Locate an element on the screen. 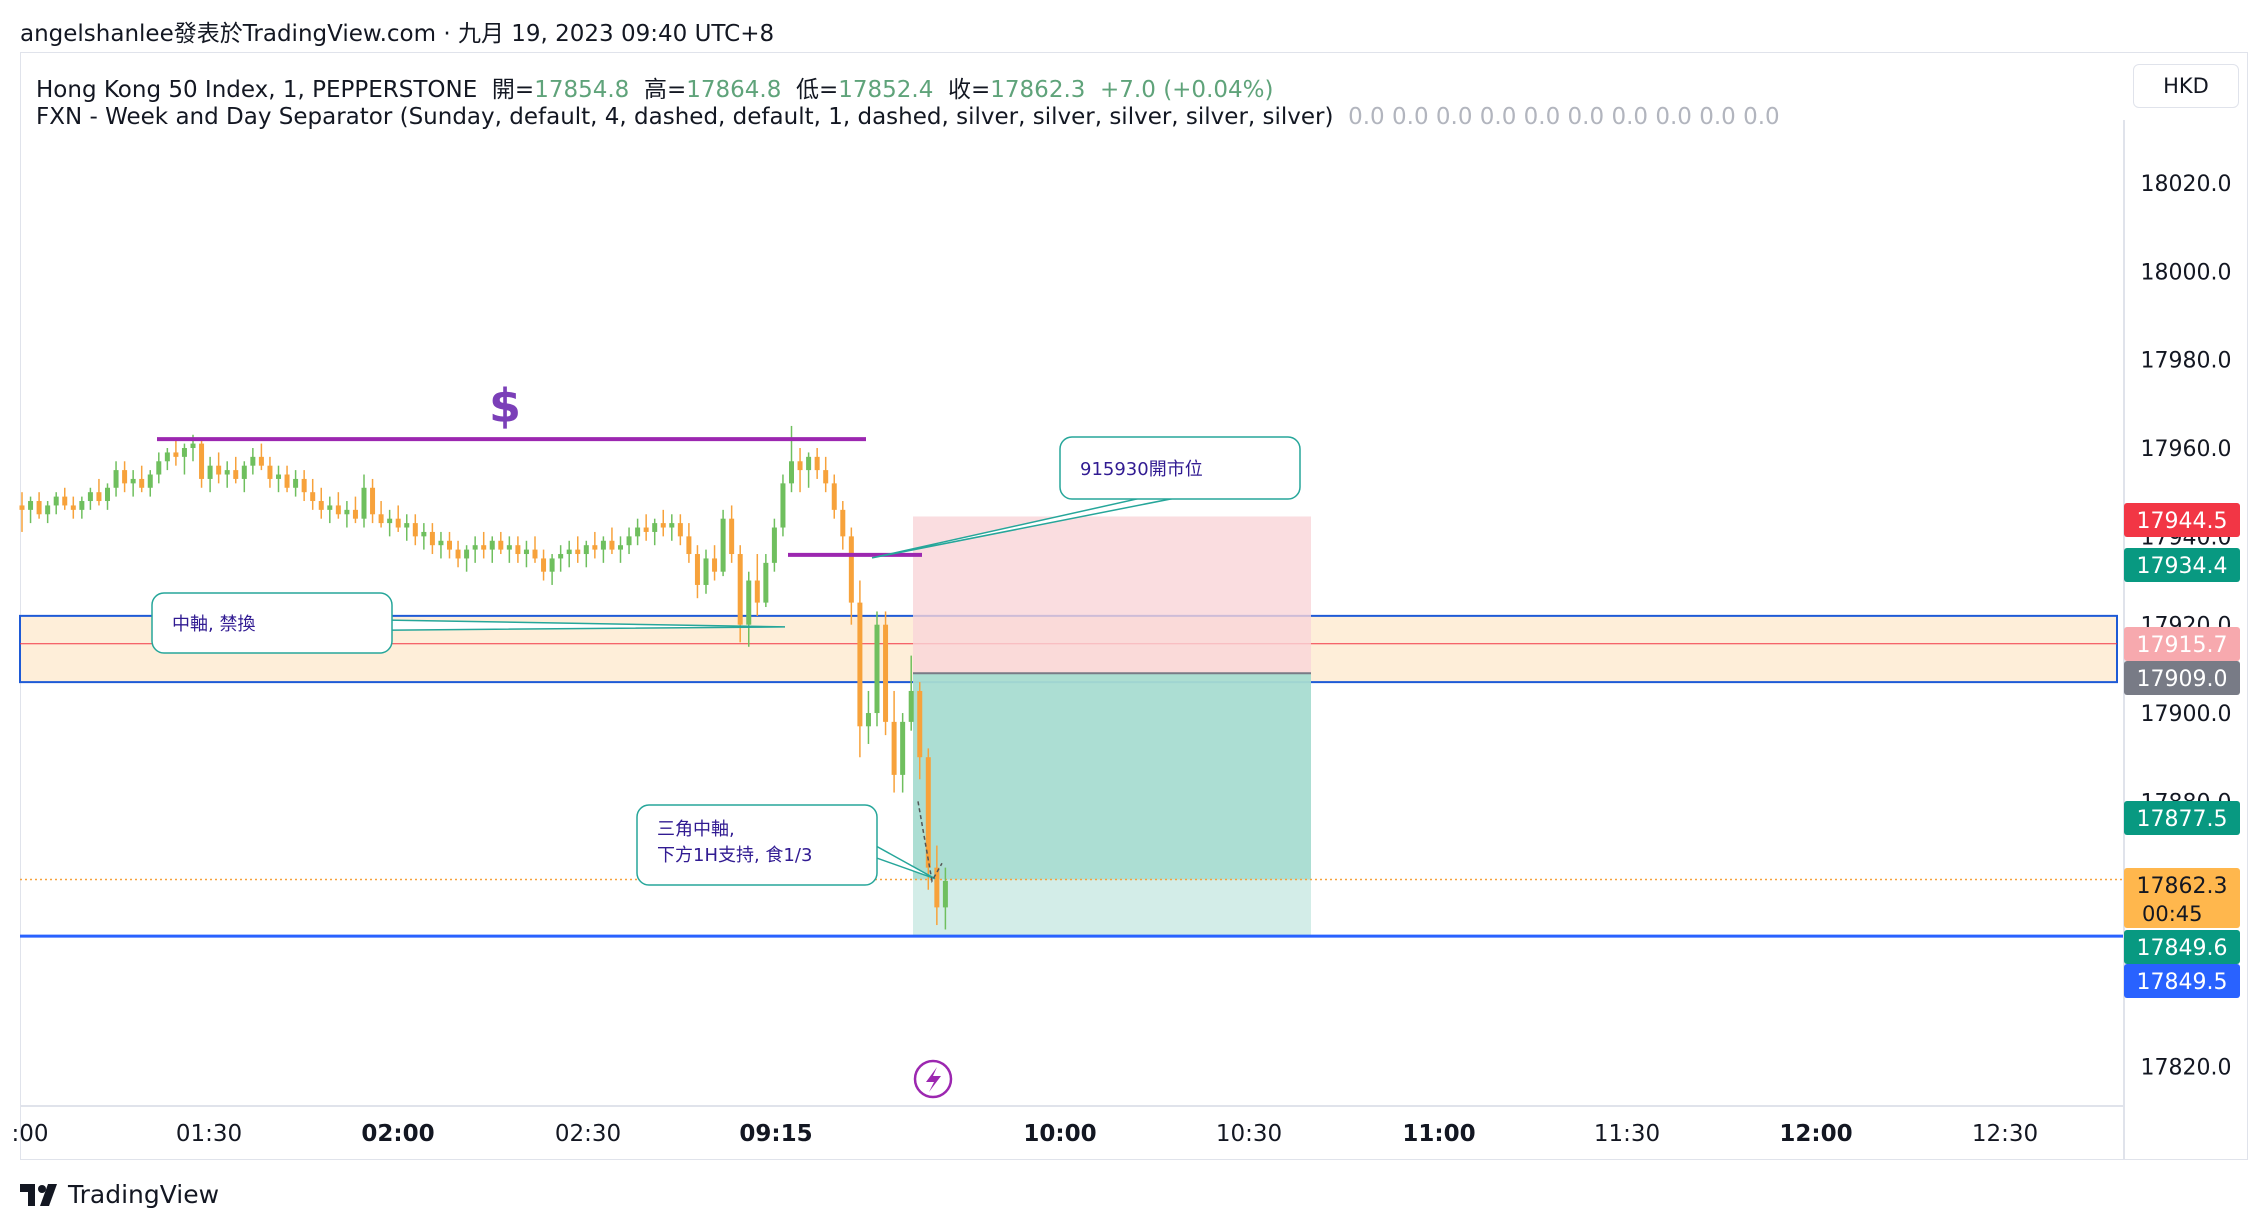  price-badge: 17915.7 is located at coordinates (2182, 644).